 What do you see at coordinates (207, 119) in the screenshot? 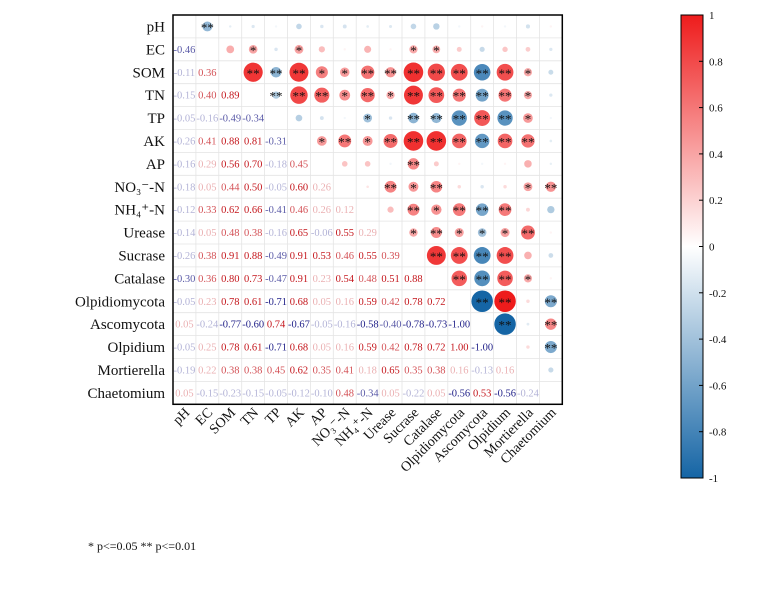
I see `correlation-value: -0.16` at bounding box center [207, 119].